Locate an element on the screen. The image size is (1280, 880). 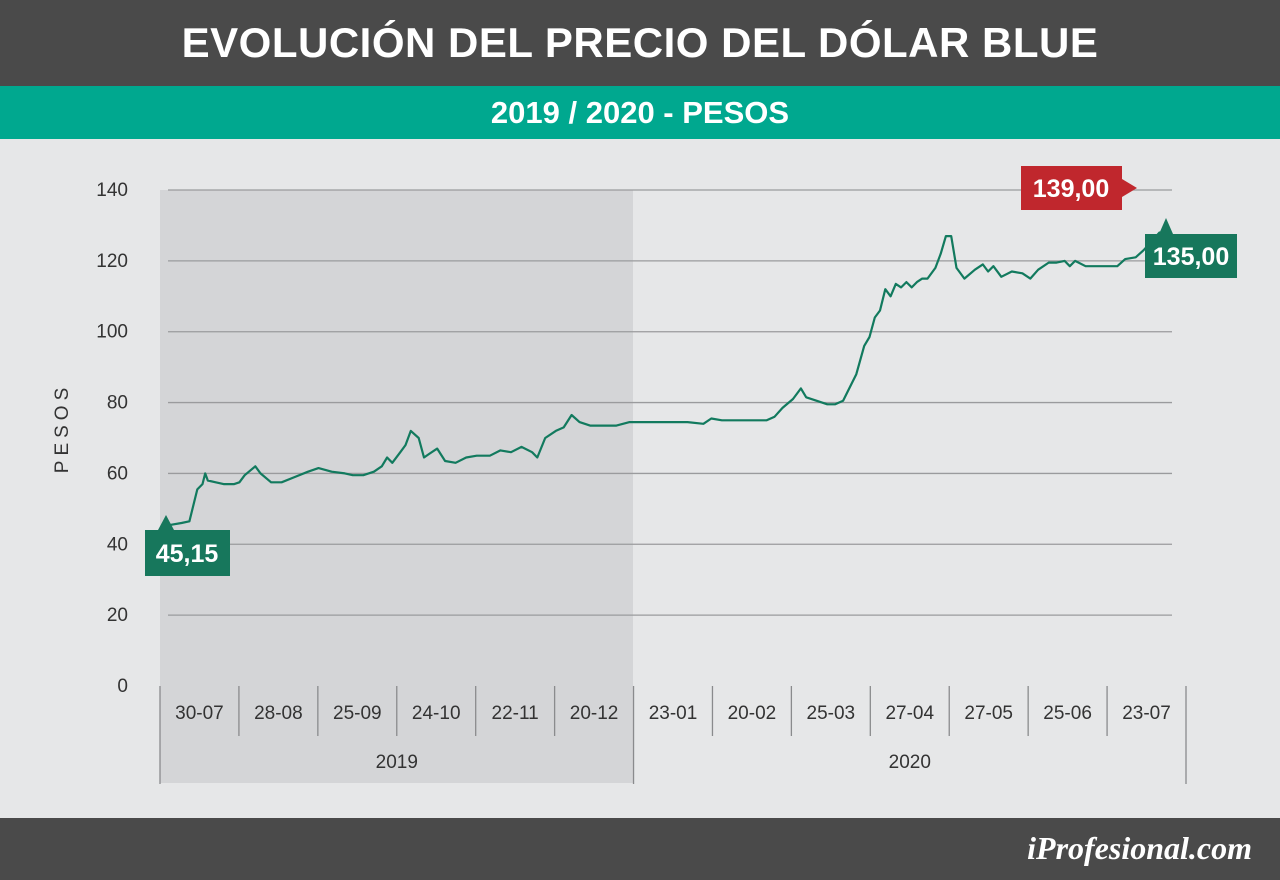
y-tick-layer: 0 20 40 60 80 100 120 140 is located at coordinates (112, 438).